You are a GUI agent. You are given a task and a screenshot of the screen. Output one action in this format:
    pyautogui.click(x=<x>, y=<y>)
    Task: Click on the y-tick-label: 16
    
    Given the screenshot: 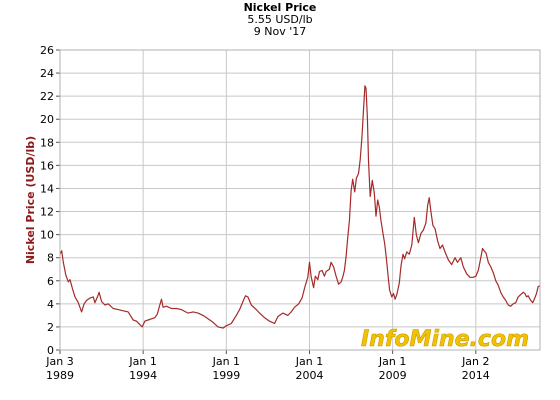 What is the action you would take?
    pyautogui.click(x=47, y=165)
    